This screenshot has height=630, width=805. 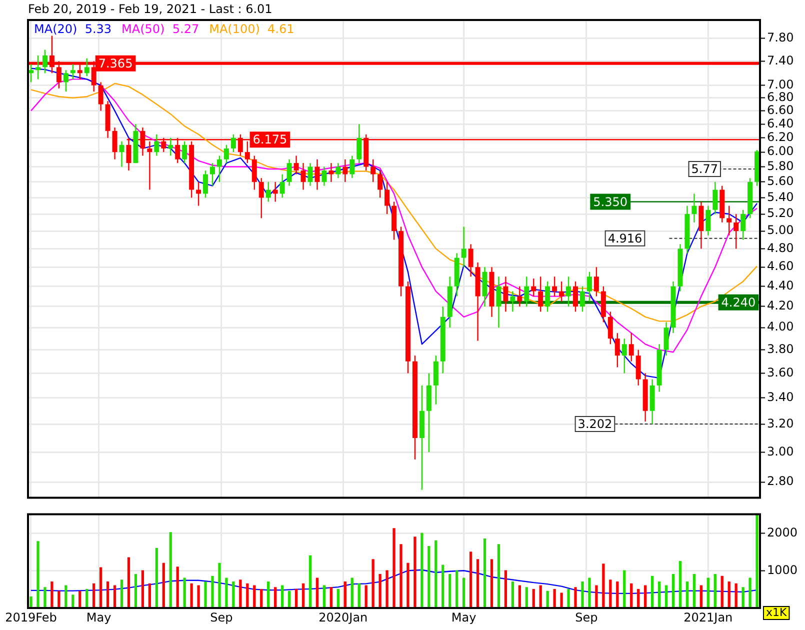 What do you see at coordinates (780, 327) in the screenshot?
I see `y-tick-label: 4.00` at bounding box center [780, 327].